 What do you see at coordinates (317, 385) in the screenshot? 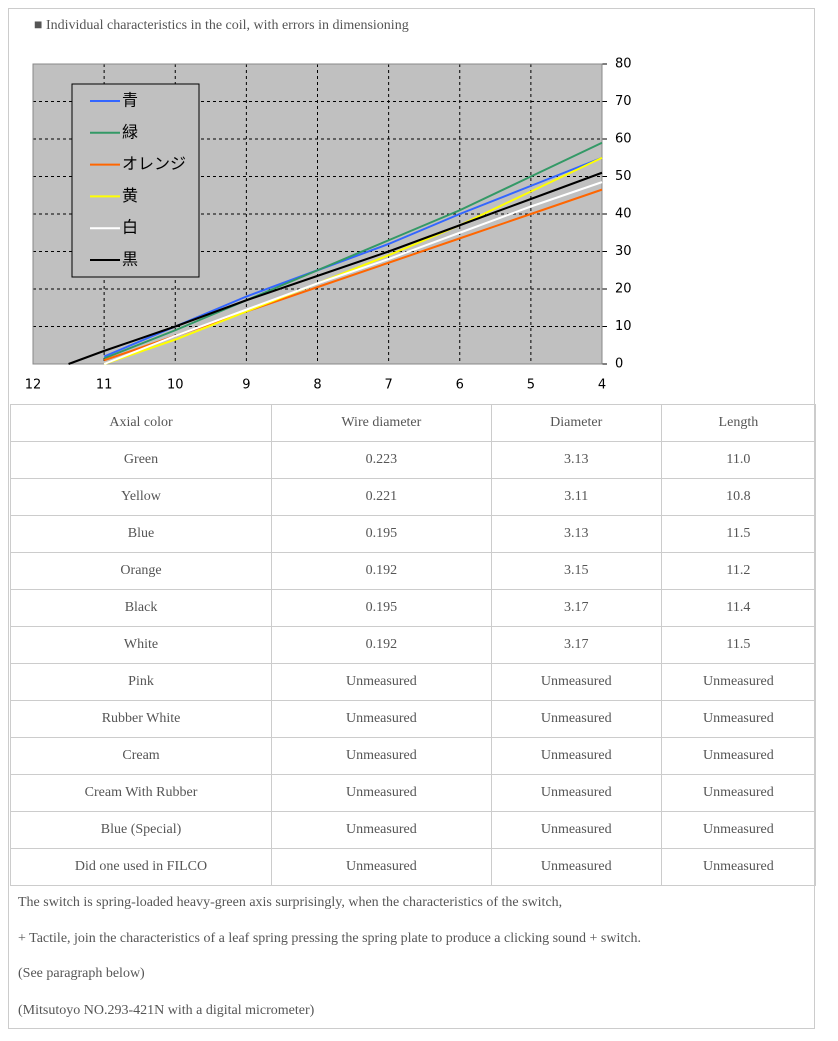
I see `x-tick-label: 8` at bounding box center [317, 385].